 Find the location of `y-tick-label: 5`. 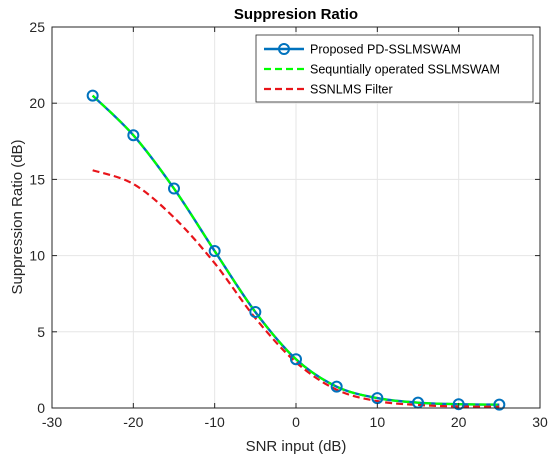

y-tick-label: 5 is located at coordinates (41, 332).